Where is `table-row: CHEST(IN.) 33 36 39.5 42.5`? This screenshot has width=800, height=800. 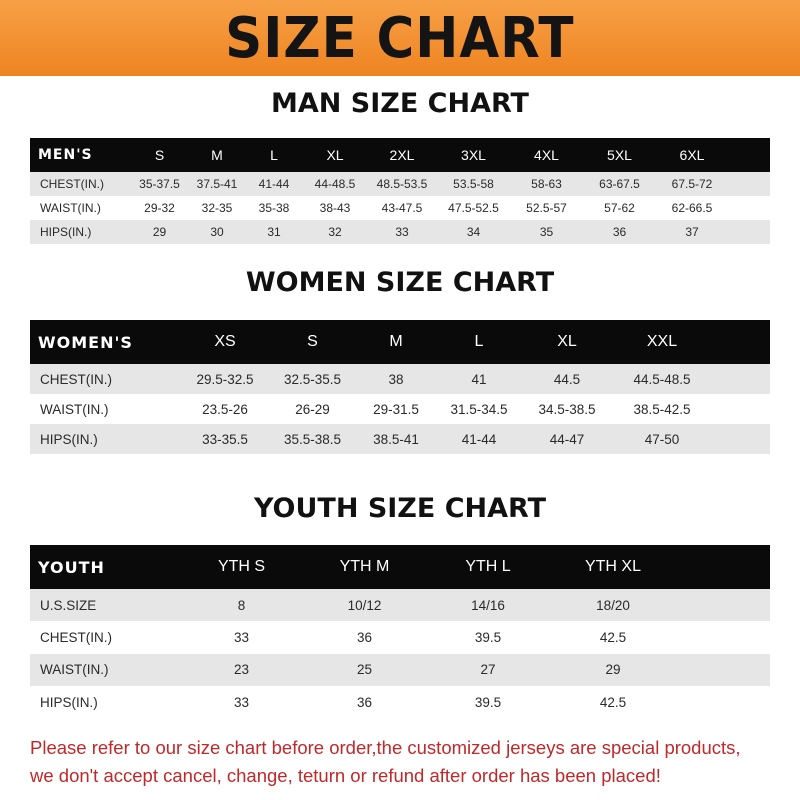 table-row: CHEST(IN.) 33 36 39.5 42.5 is located at coordinates (400, 637).